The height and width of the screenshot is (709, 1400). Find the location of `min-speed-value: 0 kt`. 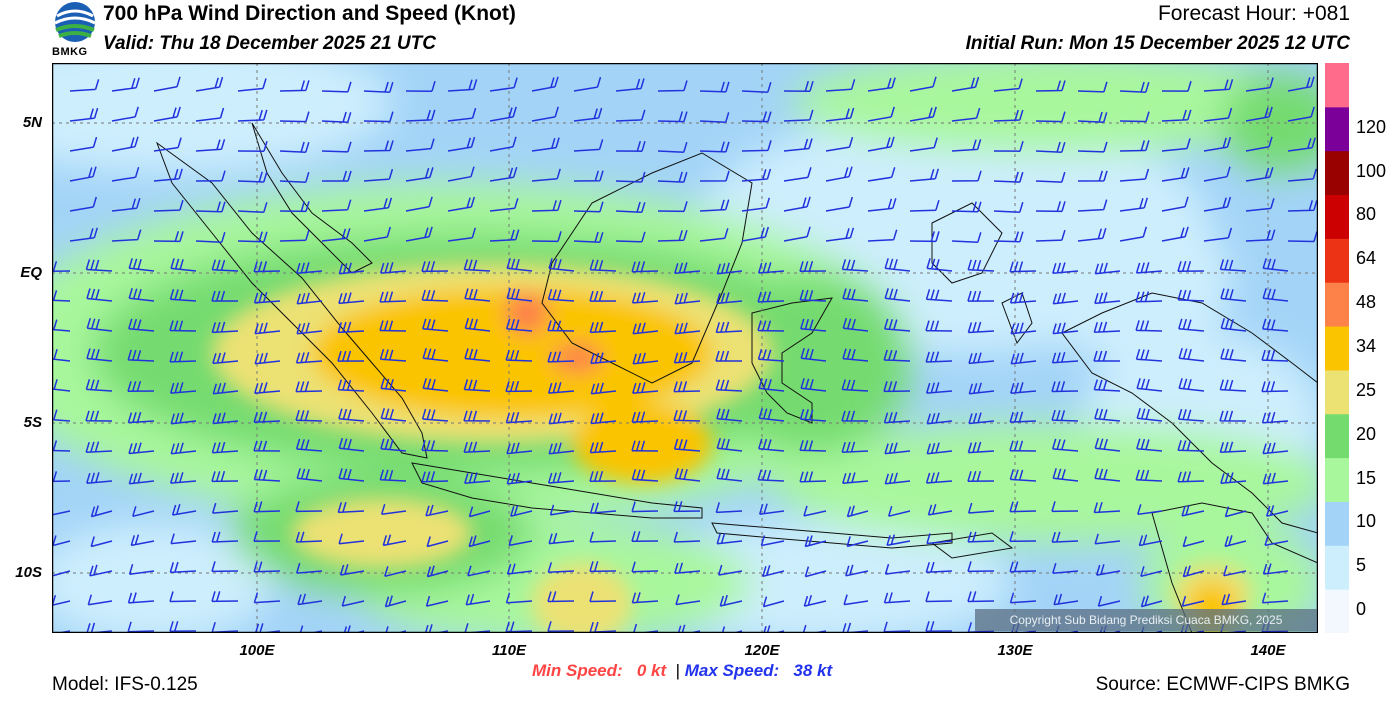

min-speed-value: 0 kt is located at coordinates (651, 670).